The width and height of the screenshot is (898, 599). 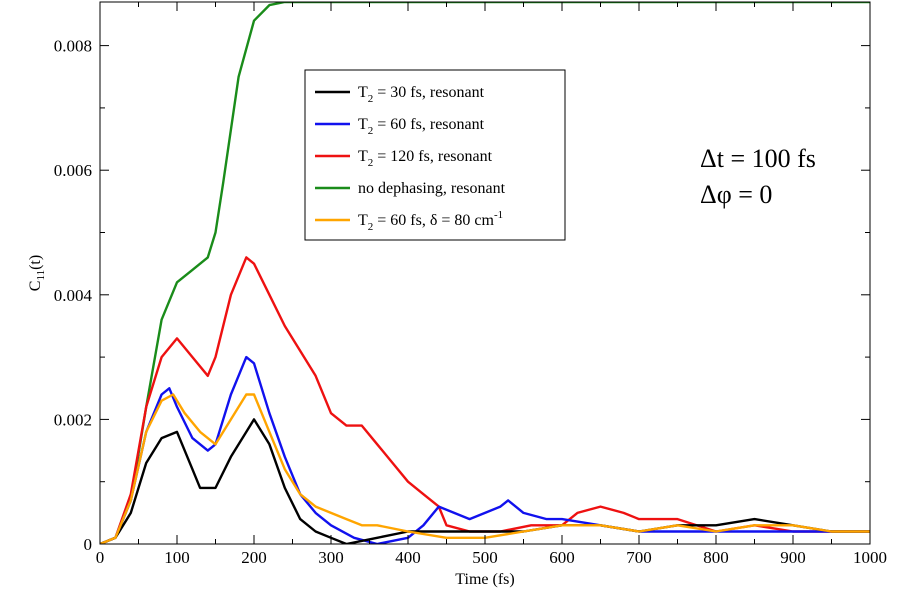 I want to click on y-tick-label: 0.006, so click(x=73, y=170).